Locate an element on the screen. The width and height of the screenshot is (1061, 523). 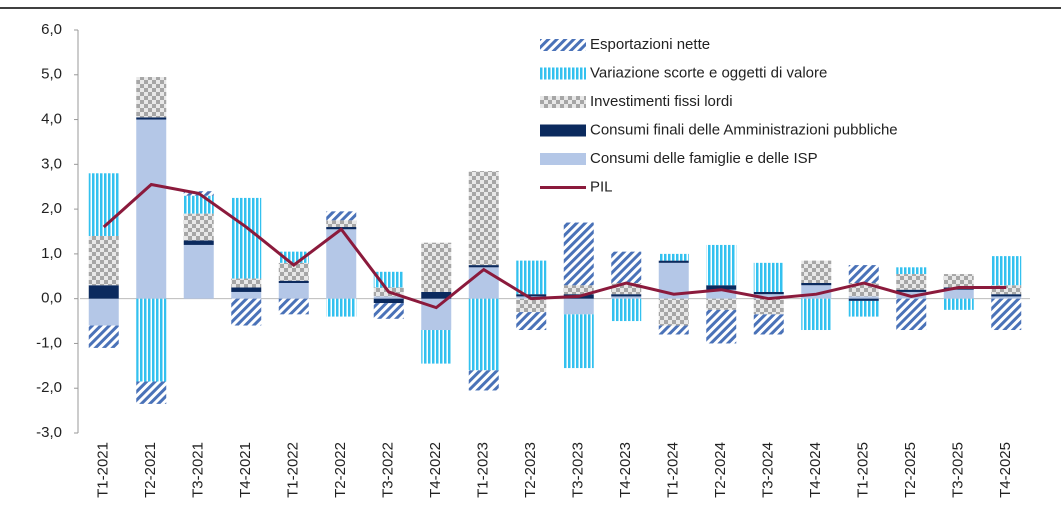
y-tick-label: 4,0 is located at coordinates (51, 119).